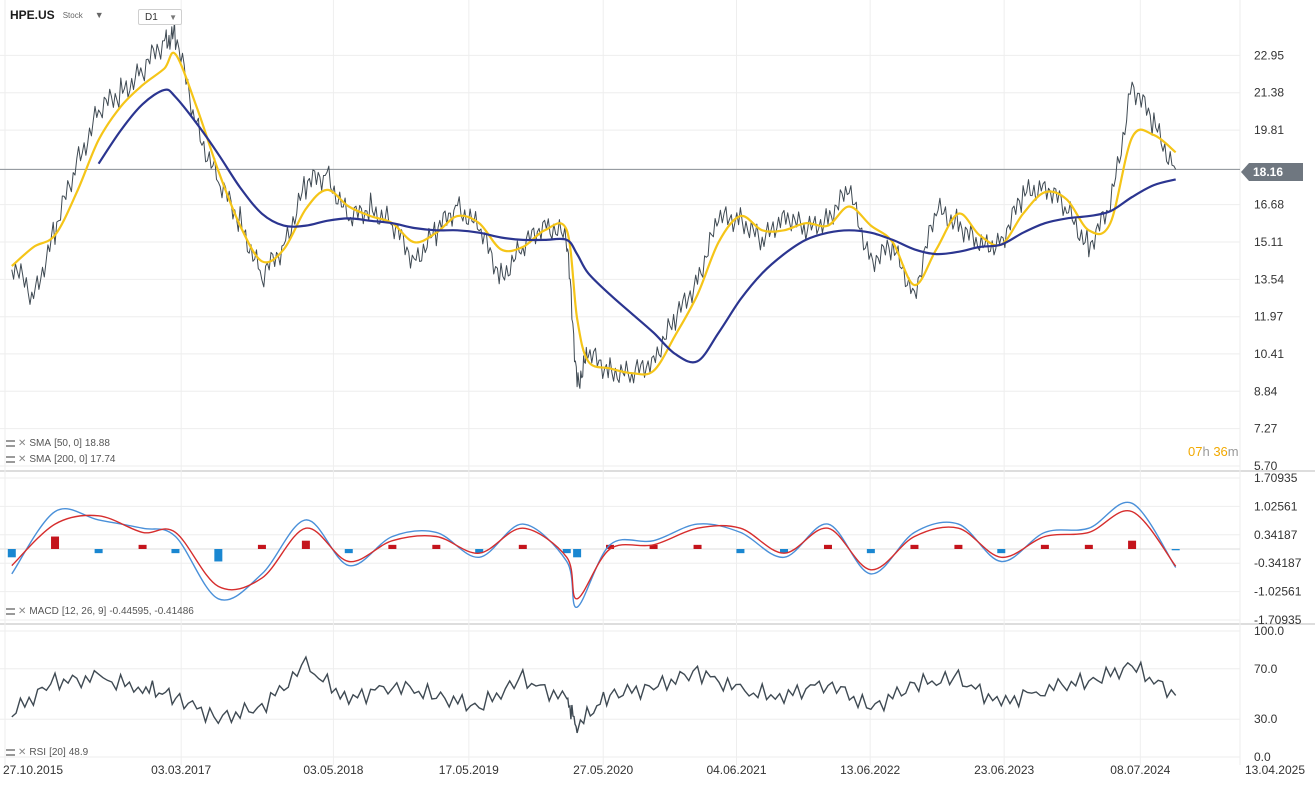 Image resolution: width=1315 pixels, height=787 pixels. I want to click on price-y-tick-label: 21.38, so click(1269, 93).